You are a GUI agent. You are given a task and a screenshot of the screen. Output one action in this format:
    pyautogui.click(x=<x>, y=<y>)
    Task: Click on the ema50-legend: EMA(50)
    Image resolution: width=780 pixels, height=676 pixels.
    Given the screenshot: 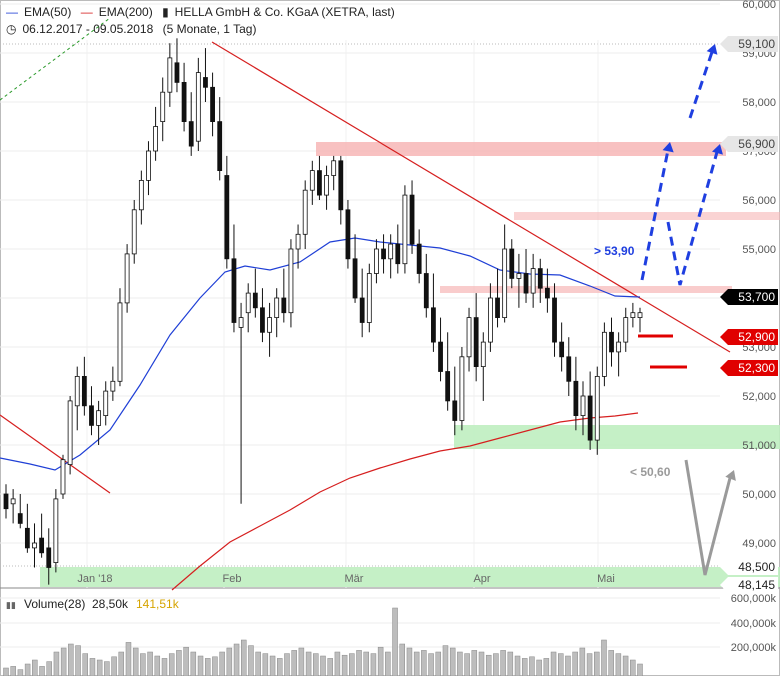 What is the action you would take?
    pyautogui.click(x=48, y=12)
    